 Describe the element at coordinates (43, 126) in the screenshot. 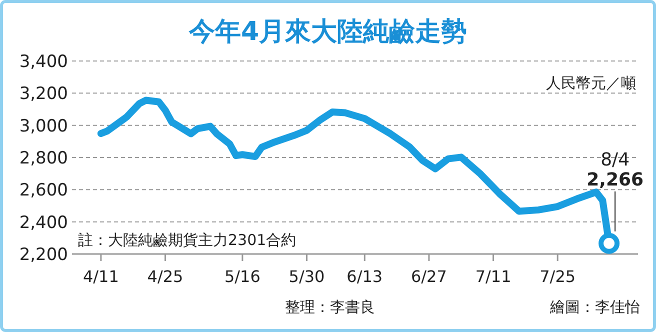

I see `y-tick-label: 3,000` at that location.